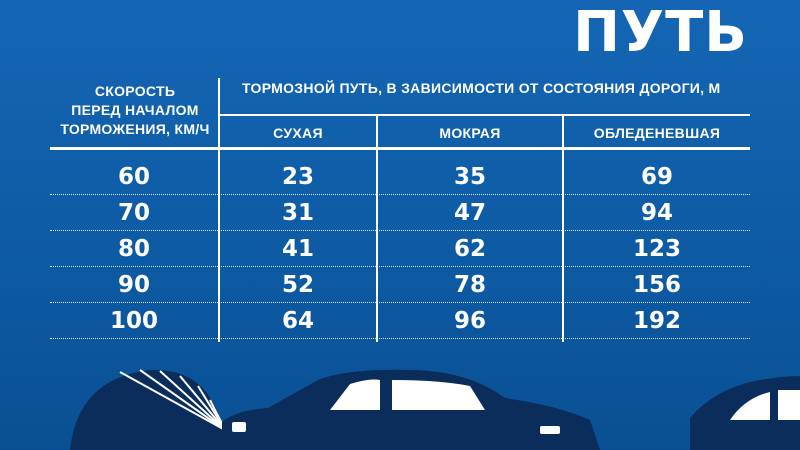 The image size is (800, 450). Describe the element at coordinates (298, 133) in the screenshot. I see `column-header-dry: СУХАЯ` at that location.